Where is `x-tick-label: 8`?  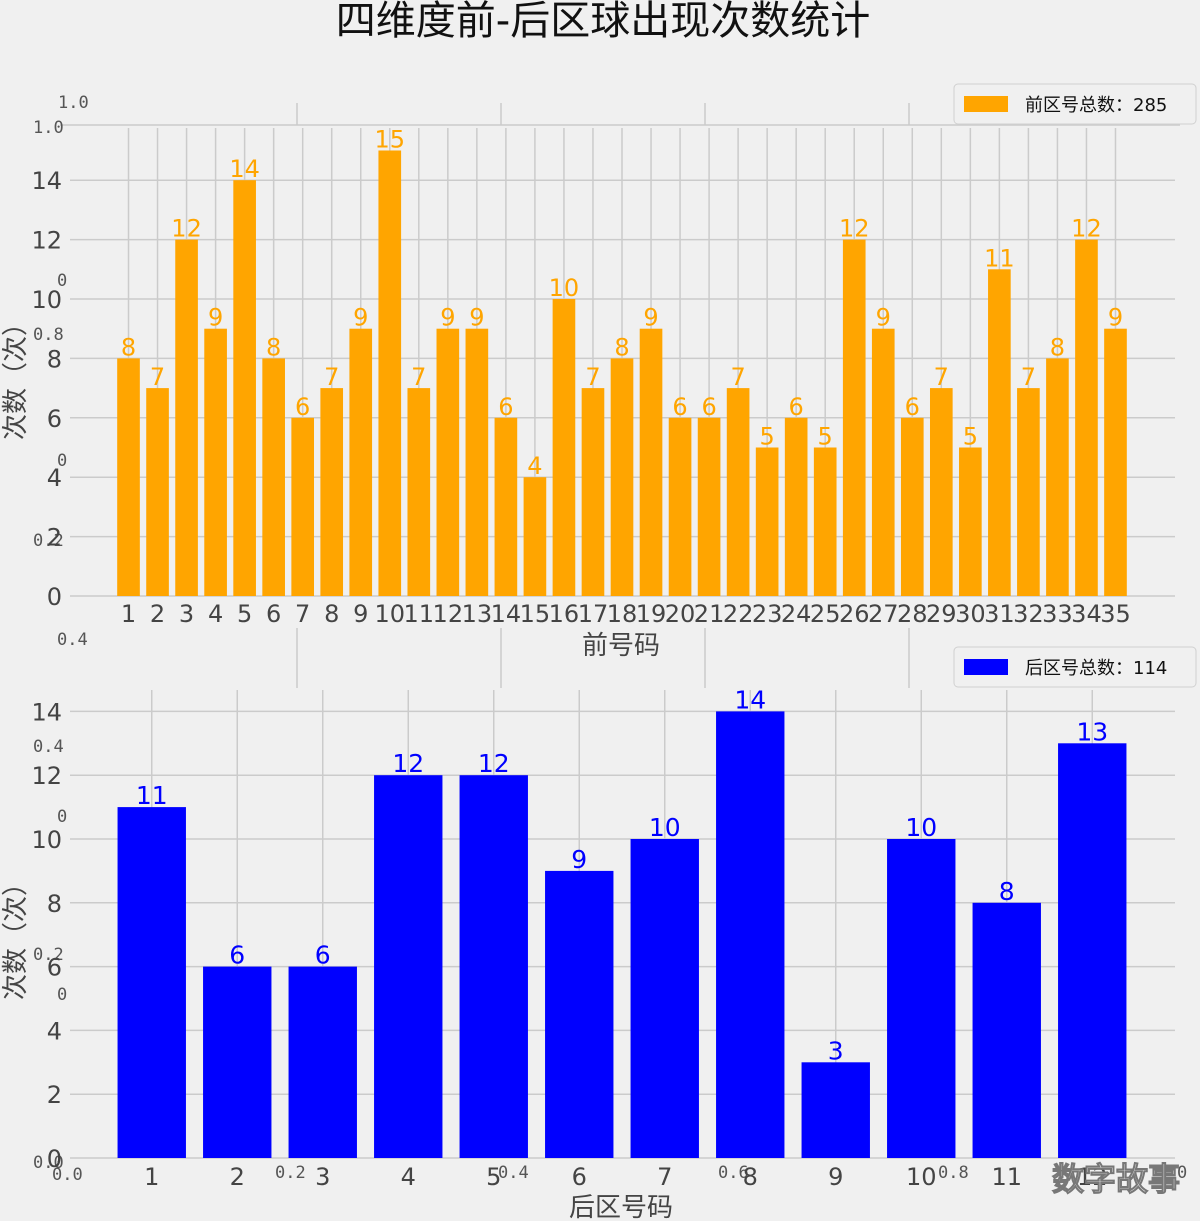
x-tick-label: 8 is located at coordinates (331, 614).